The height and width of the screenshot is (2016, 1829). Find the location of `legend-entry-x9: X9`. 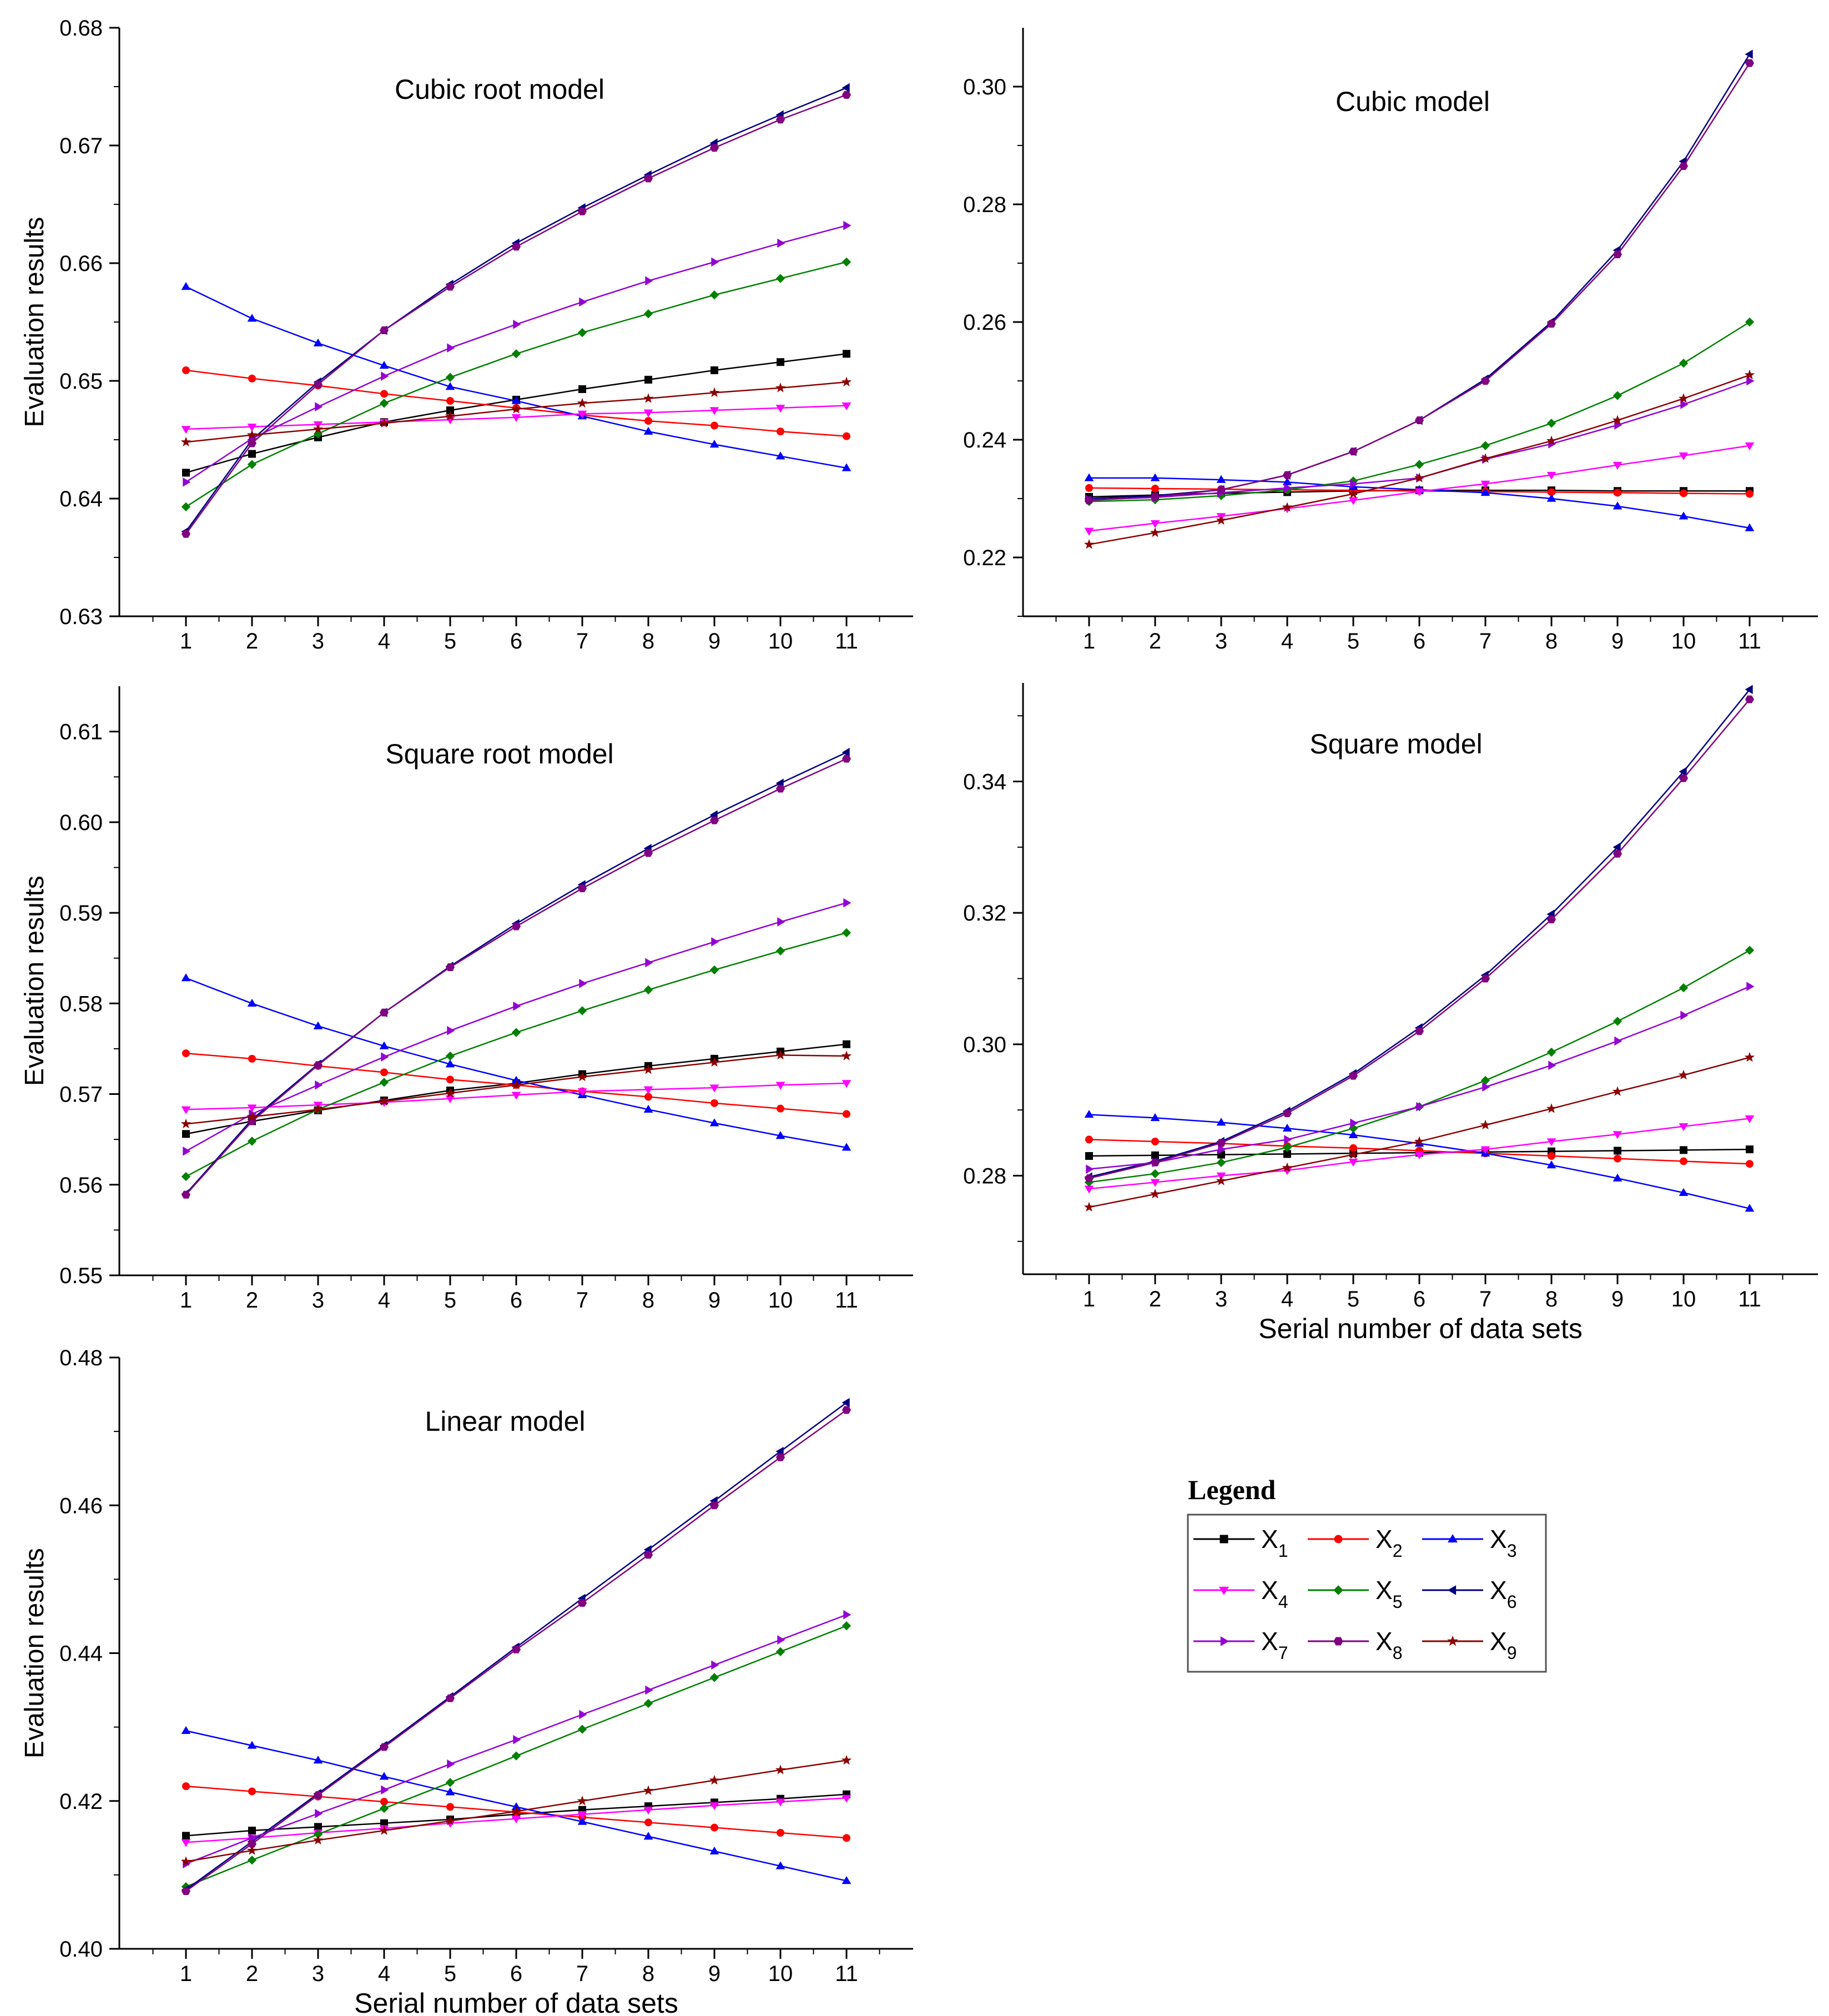

legend-entry-x9: X9 is located at coordinates (1469, 1645).